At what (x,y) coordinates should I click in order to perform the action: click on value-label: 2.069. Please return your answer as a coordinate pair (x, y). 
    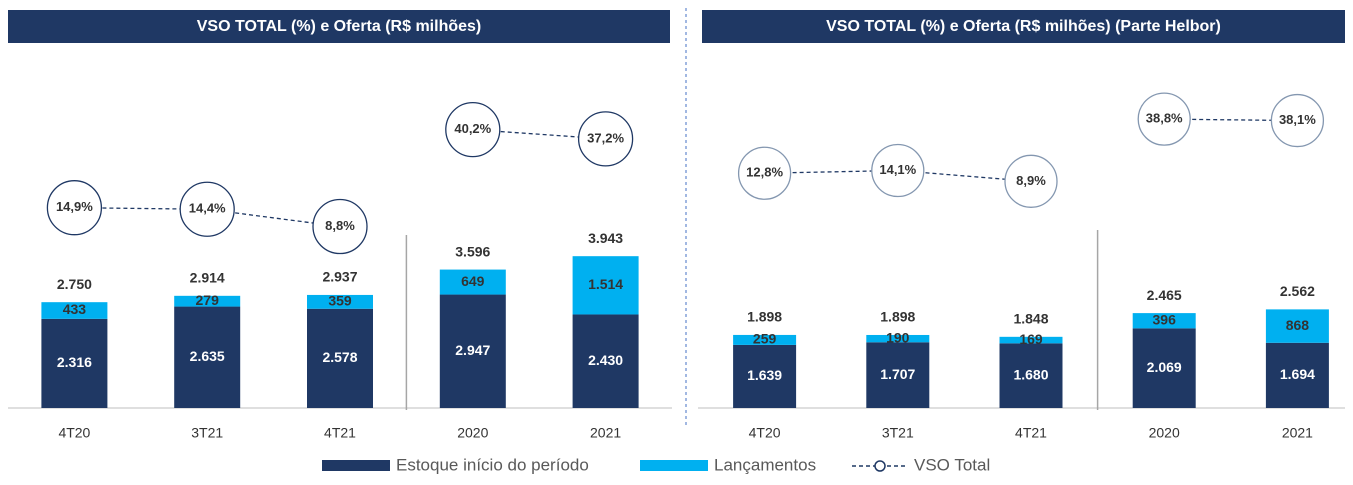
    Looking at the image, I should click on (1164, 367).